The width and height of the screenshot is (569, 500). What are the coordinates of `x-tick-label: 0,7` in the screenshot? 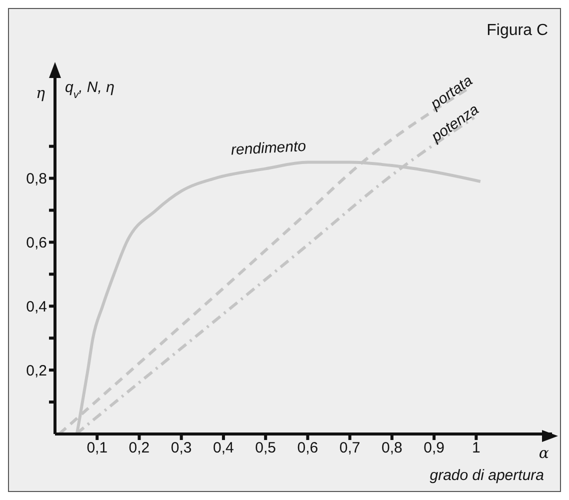 It's located at (349, 448).